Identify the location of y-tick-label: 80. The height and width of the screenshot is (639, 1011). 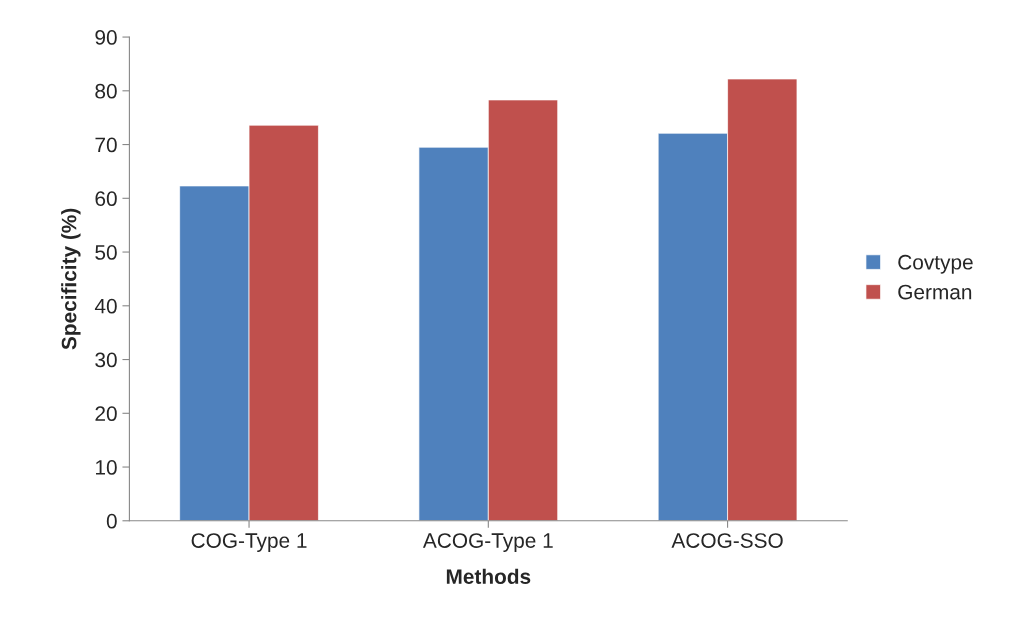
(106, 91).